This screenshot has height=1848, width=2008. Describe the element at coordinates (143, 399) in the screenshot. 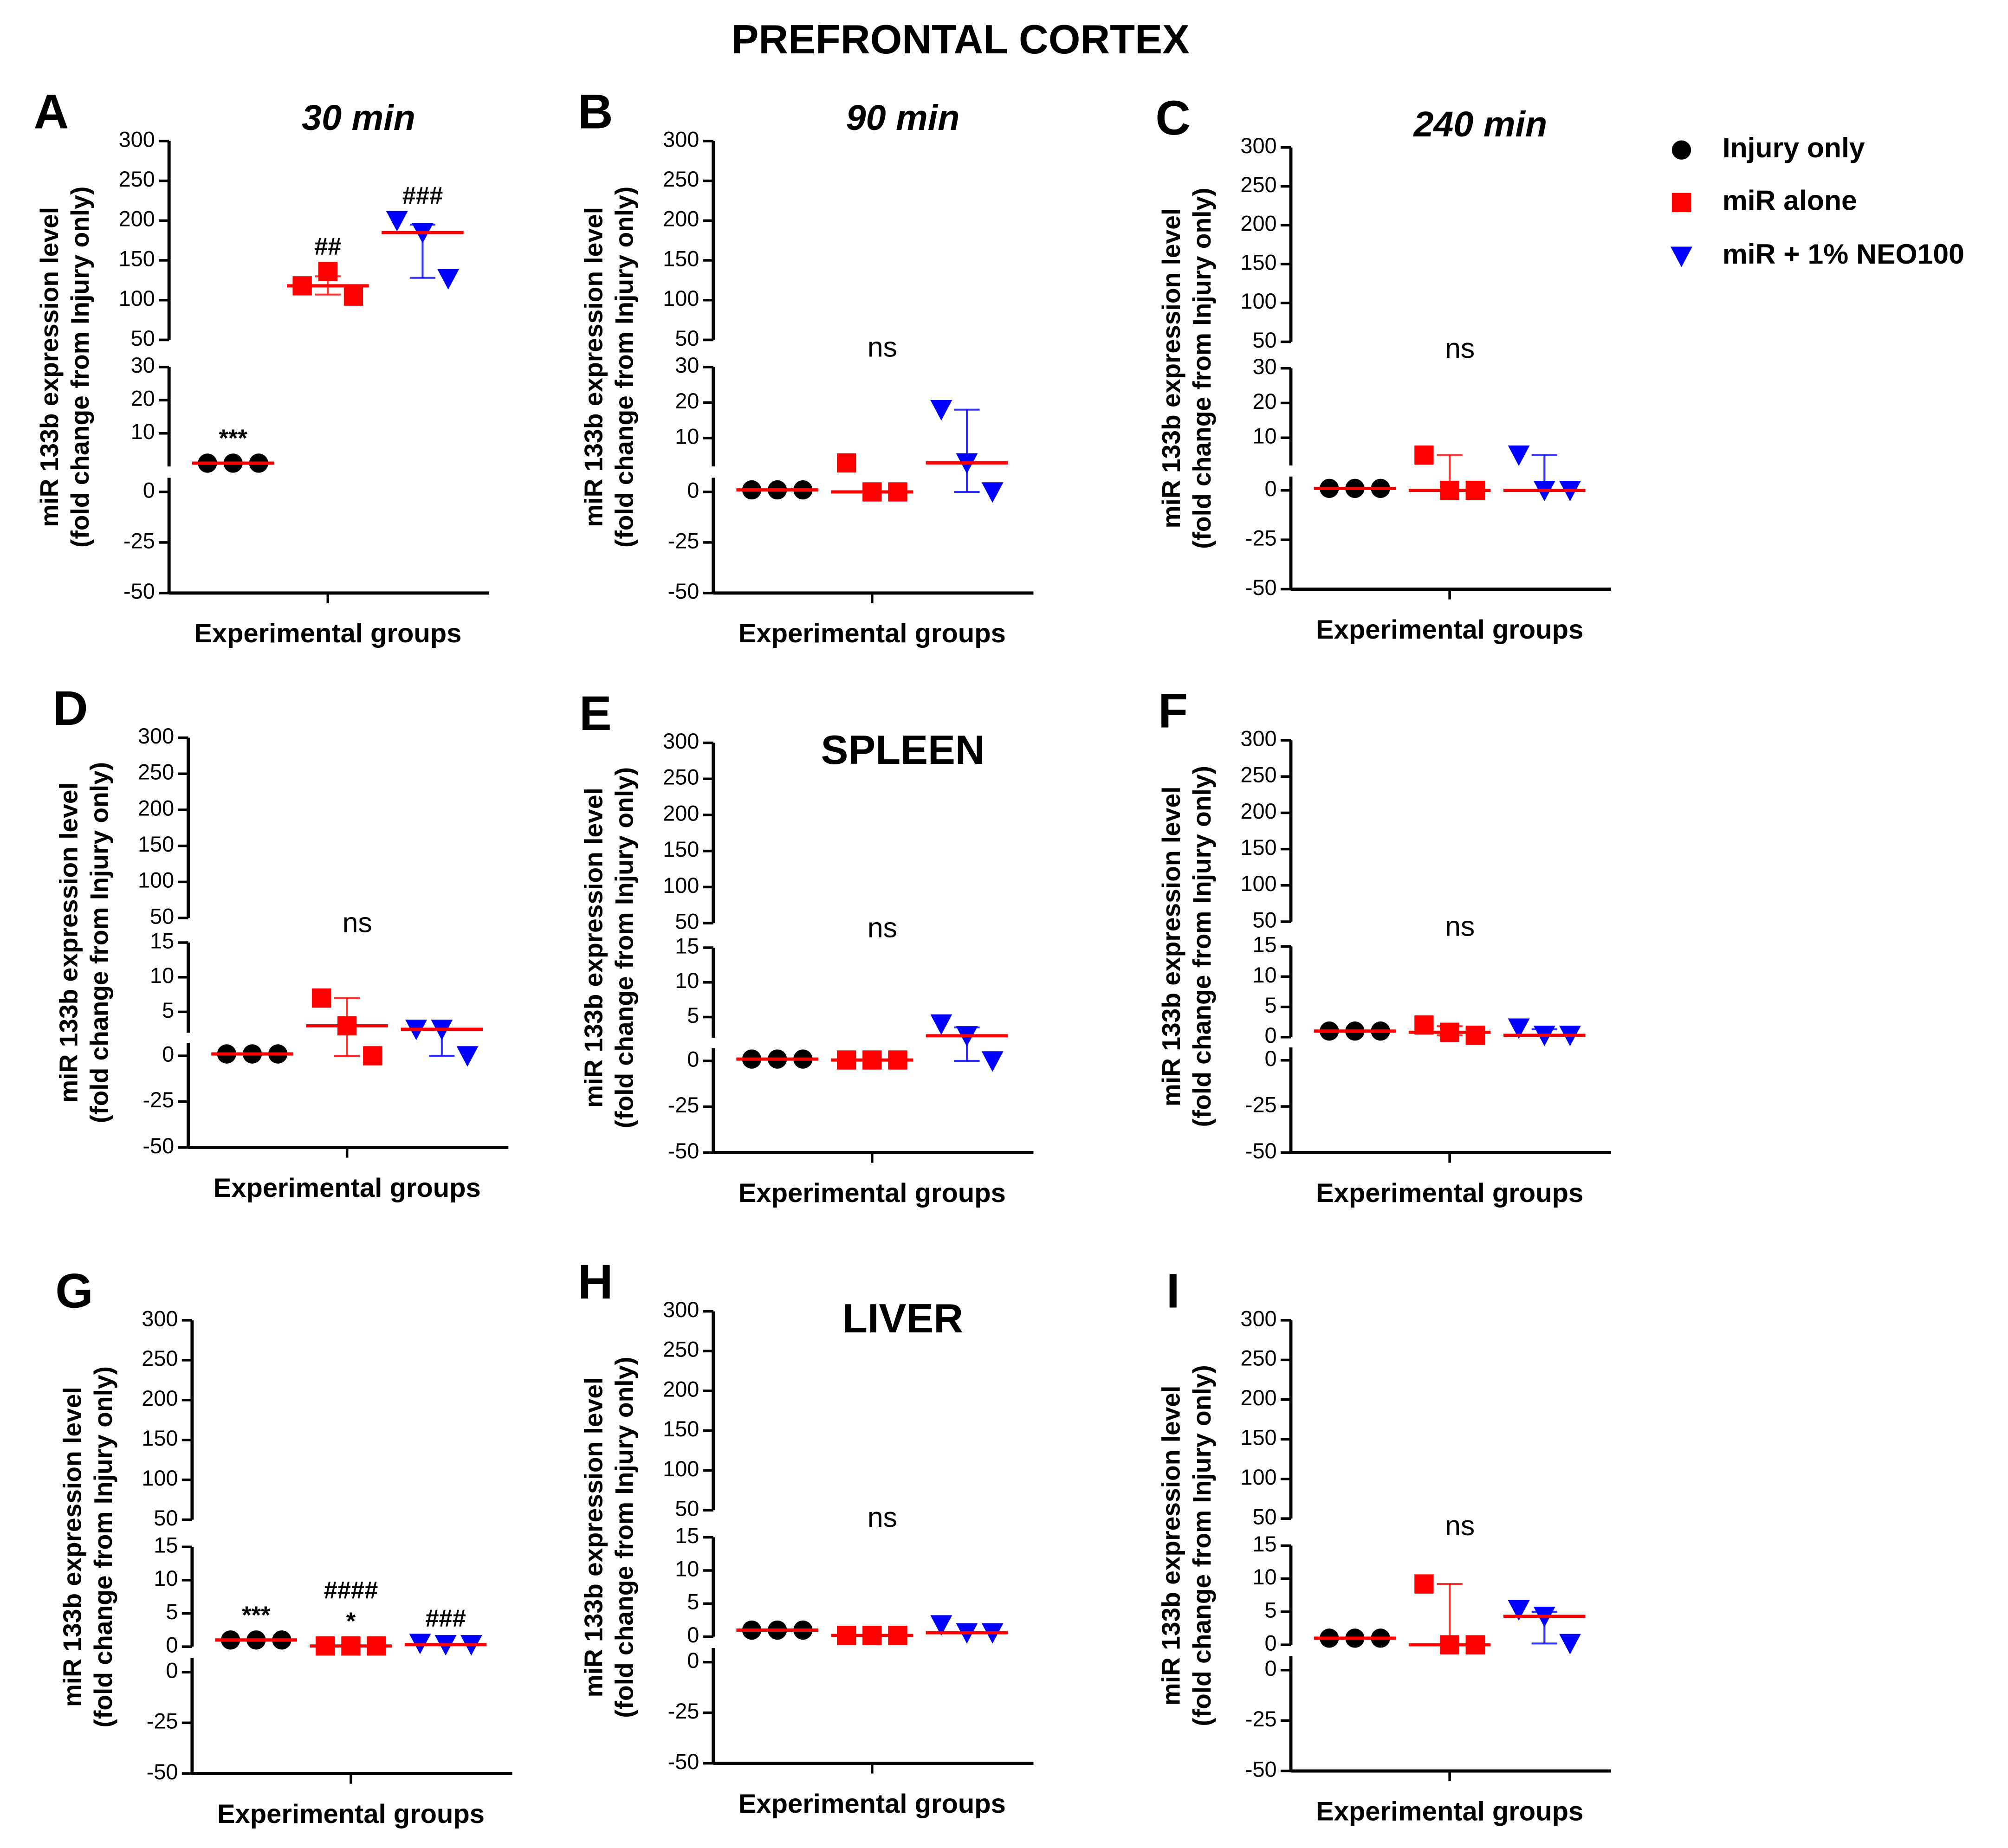

I see `y-tick-label: 20` at that location.